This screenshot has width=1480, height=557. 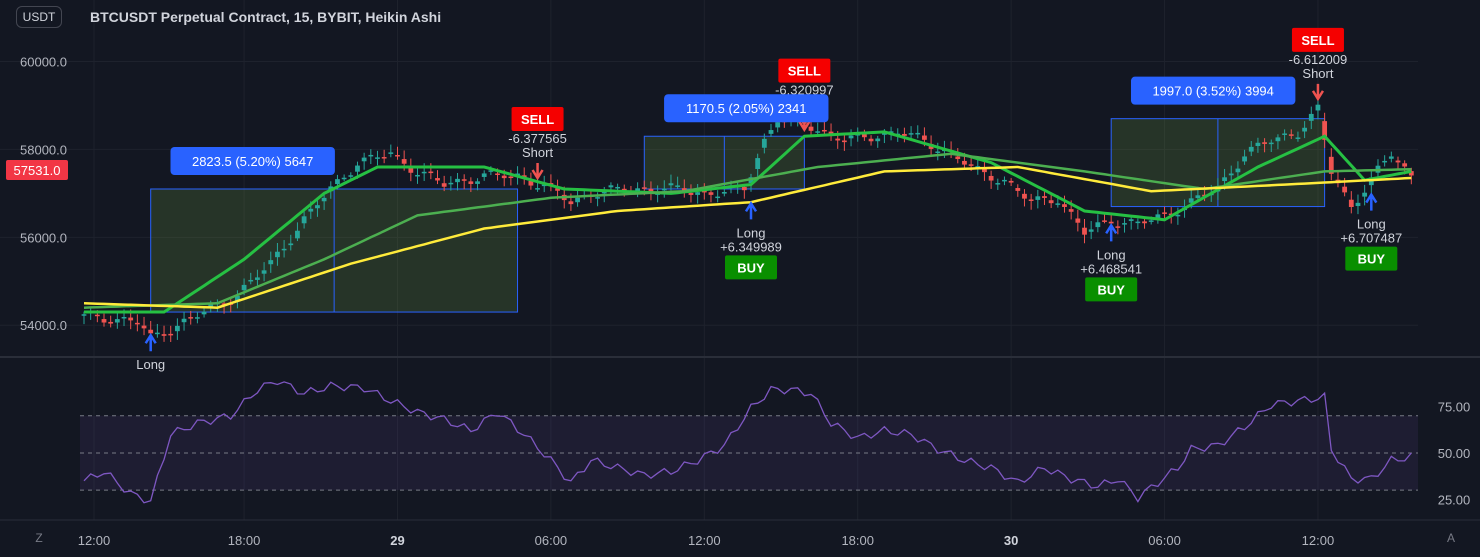 What do you see at coordinates (43, 149) in the screenshot?
I see `price-tick-label: 58000.0` at bounding box center [43, 149].